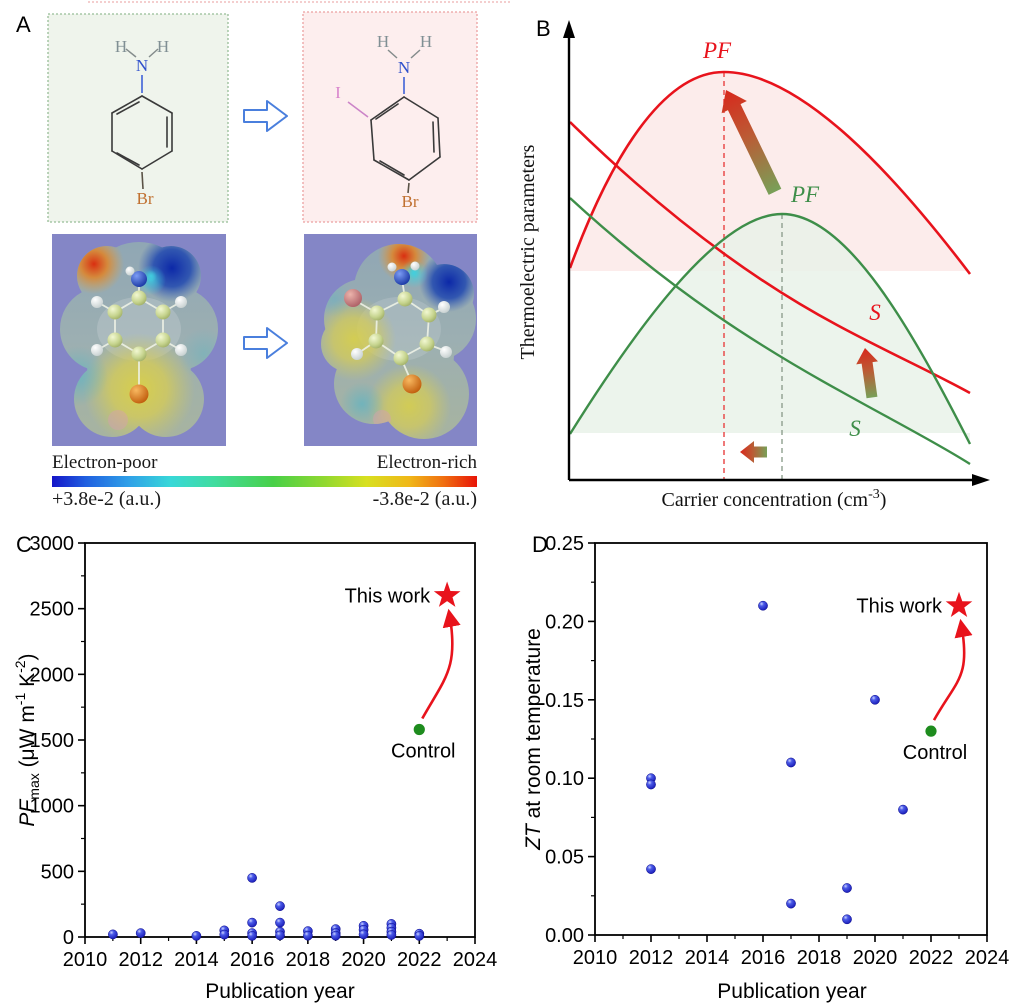 The width and height of the screenshot is (1024, 1008). Describe the element at coordinates (528, 251) in the screenshot. I see `b-y-axis-label: Thermoelectric parameters` at that location.